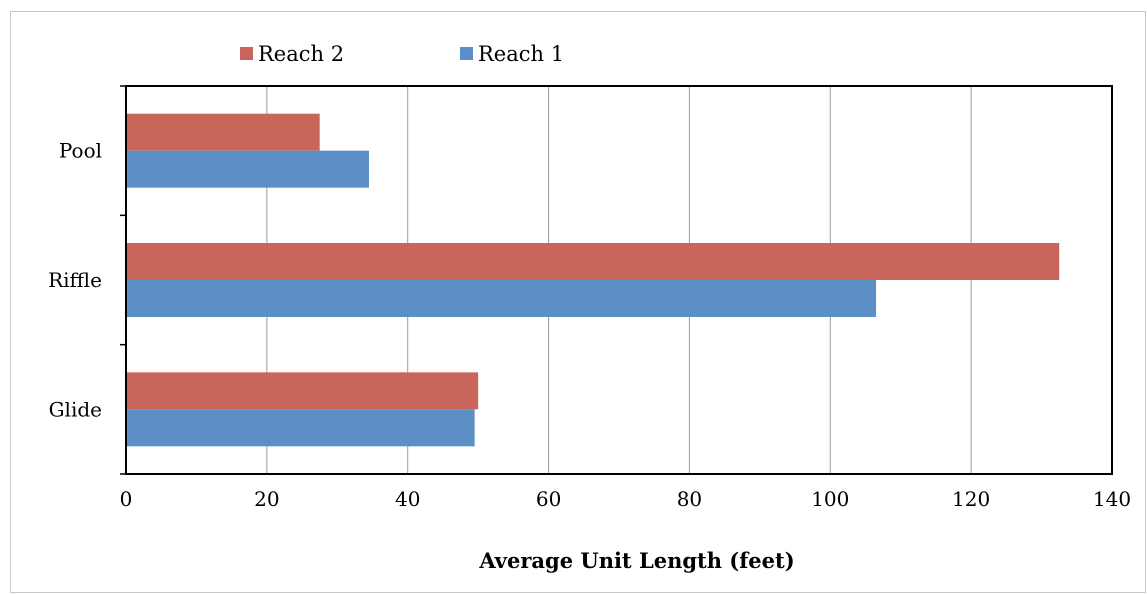 The image size is (1147, 594). I want to click on category-labels: Pool Riffle Glide, so click(75, 280).